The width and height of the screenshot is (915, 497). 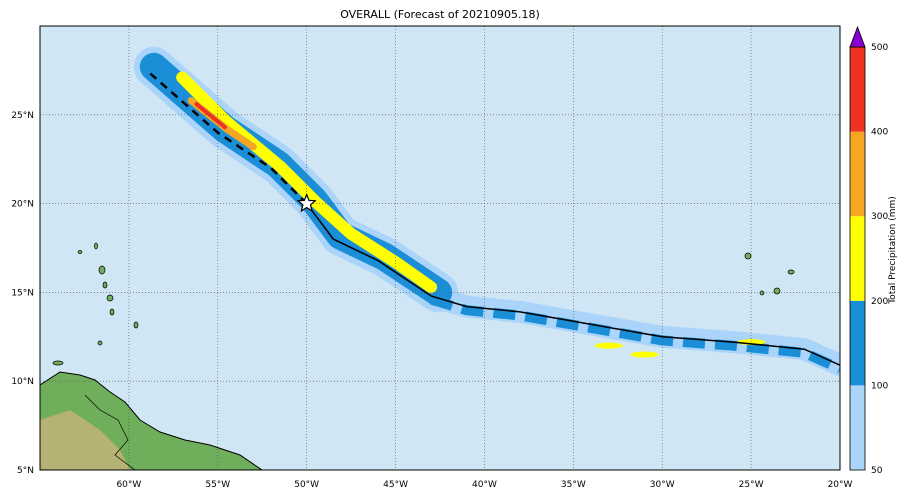 I want to click on forecast-track-line, so click(x=226, y=137).